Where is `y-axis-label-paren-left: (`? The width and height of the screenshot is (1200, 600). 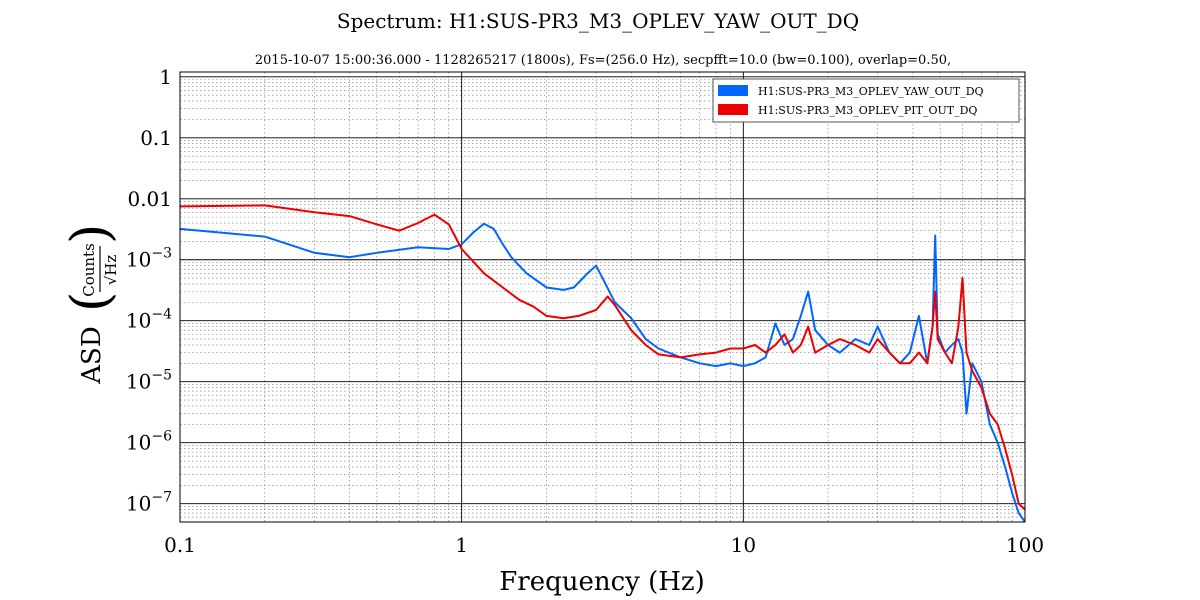 y-axis-label-paren-left: ( is located at coordinates (91, 302).